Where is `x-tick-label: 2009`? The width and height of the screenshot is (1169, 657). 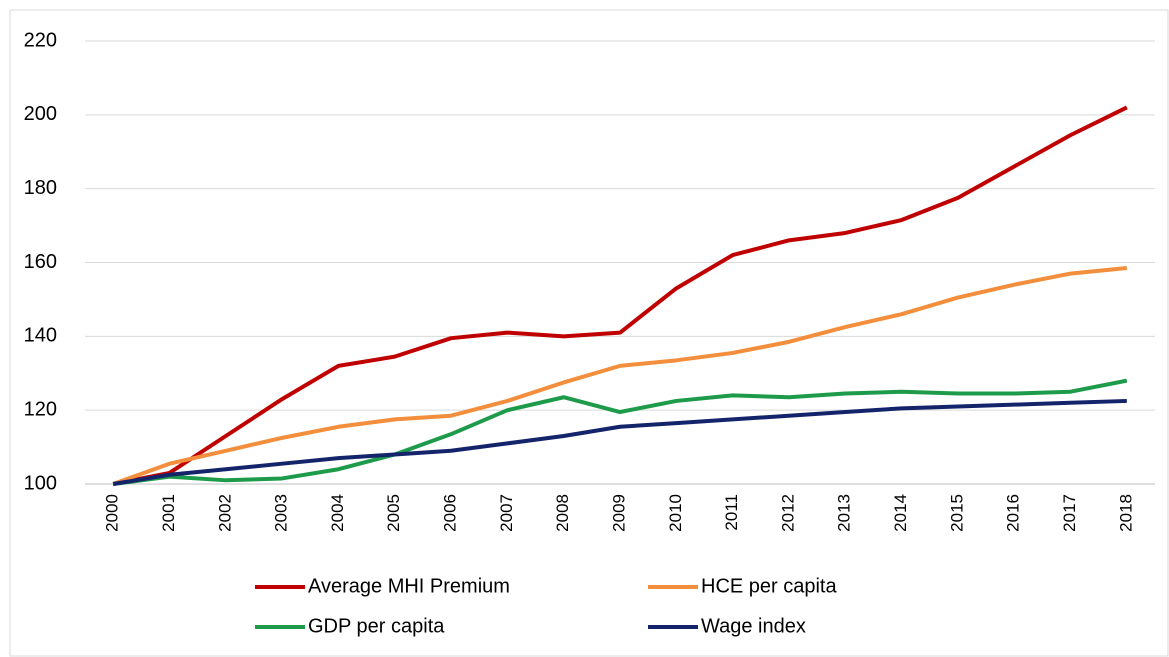 x-tick-label: 2009 is located at coordinates (618, 513).